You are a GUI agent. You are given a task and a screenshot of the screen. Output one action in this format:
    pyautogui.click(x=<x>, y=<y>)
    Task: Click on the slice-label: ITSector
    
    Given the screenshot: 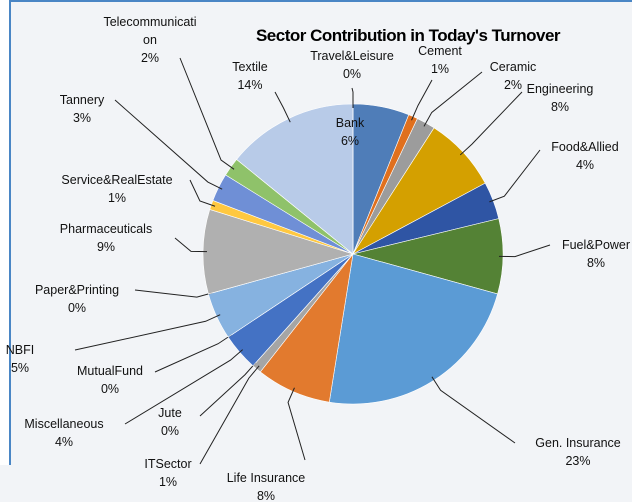 What is the action you would take?
    pyautogui.click(x=168, y=464)
    